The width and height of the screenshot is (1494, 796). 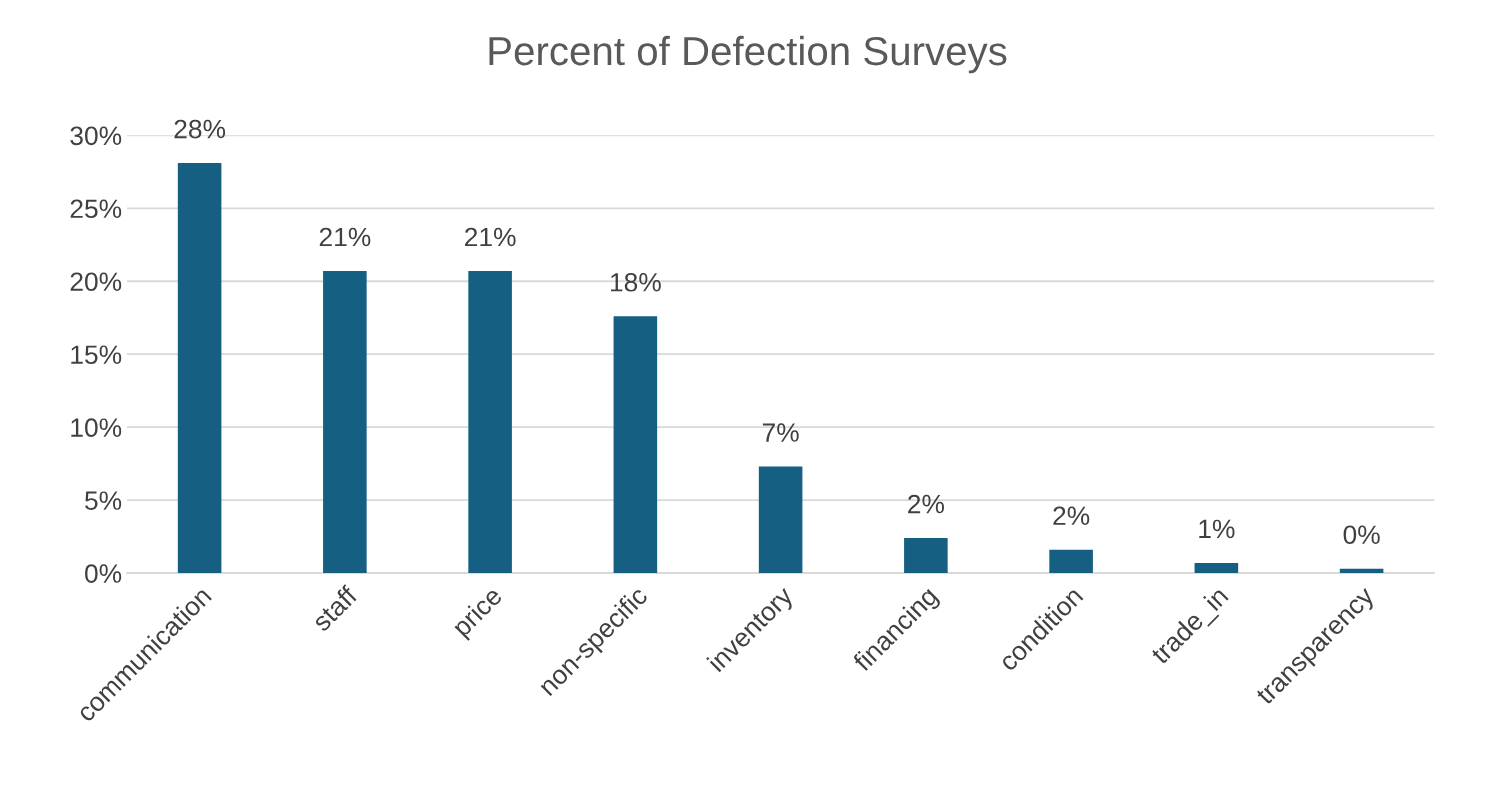 I want to click on y-tick-label: 30%, so click(x=96, y=136).